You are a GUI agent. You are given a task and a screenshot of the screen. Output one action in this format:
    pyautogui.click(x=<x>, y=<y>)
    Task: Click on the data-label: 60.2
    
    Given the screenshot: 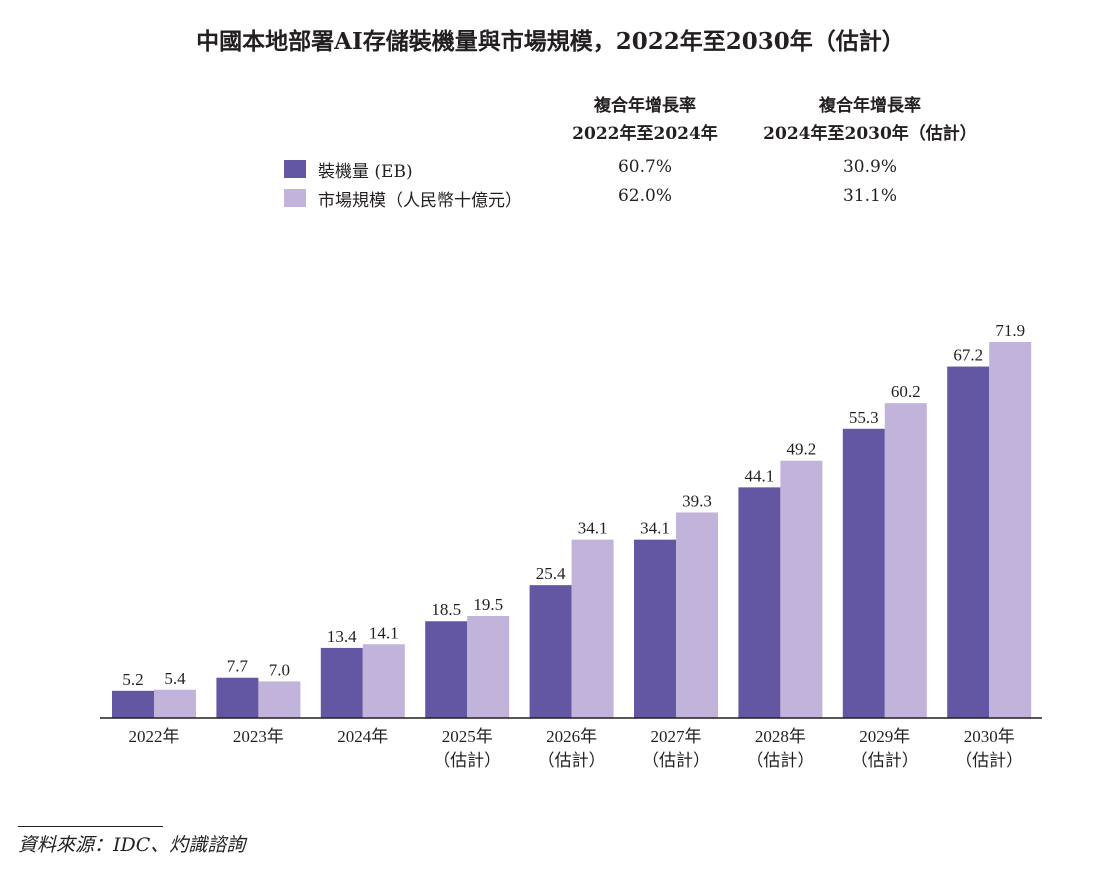 What is the action you would take?
    pyautogui.click(x=906, y=391)
    